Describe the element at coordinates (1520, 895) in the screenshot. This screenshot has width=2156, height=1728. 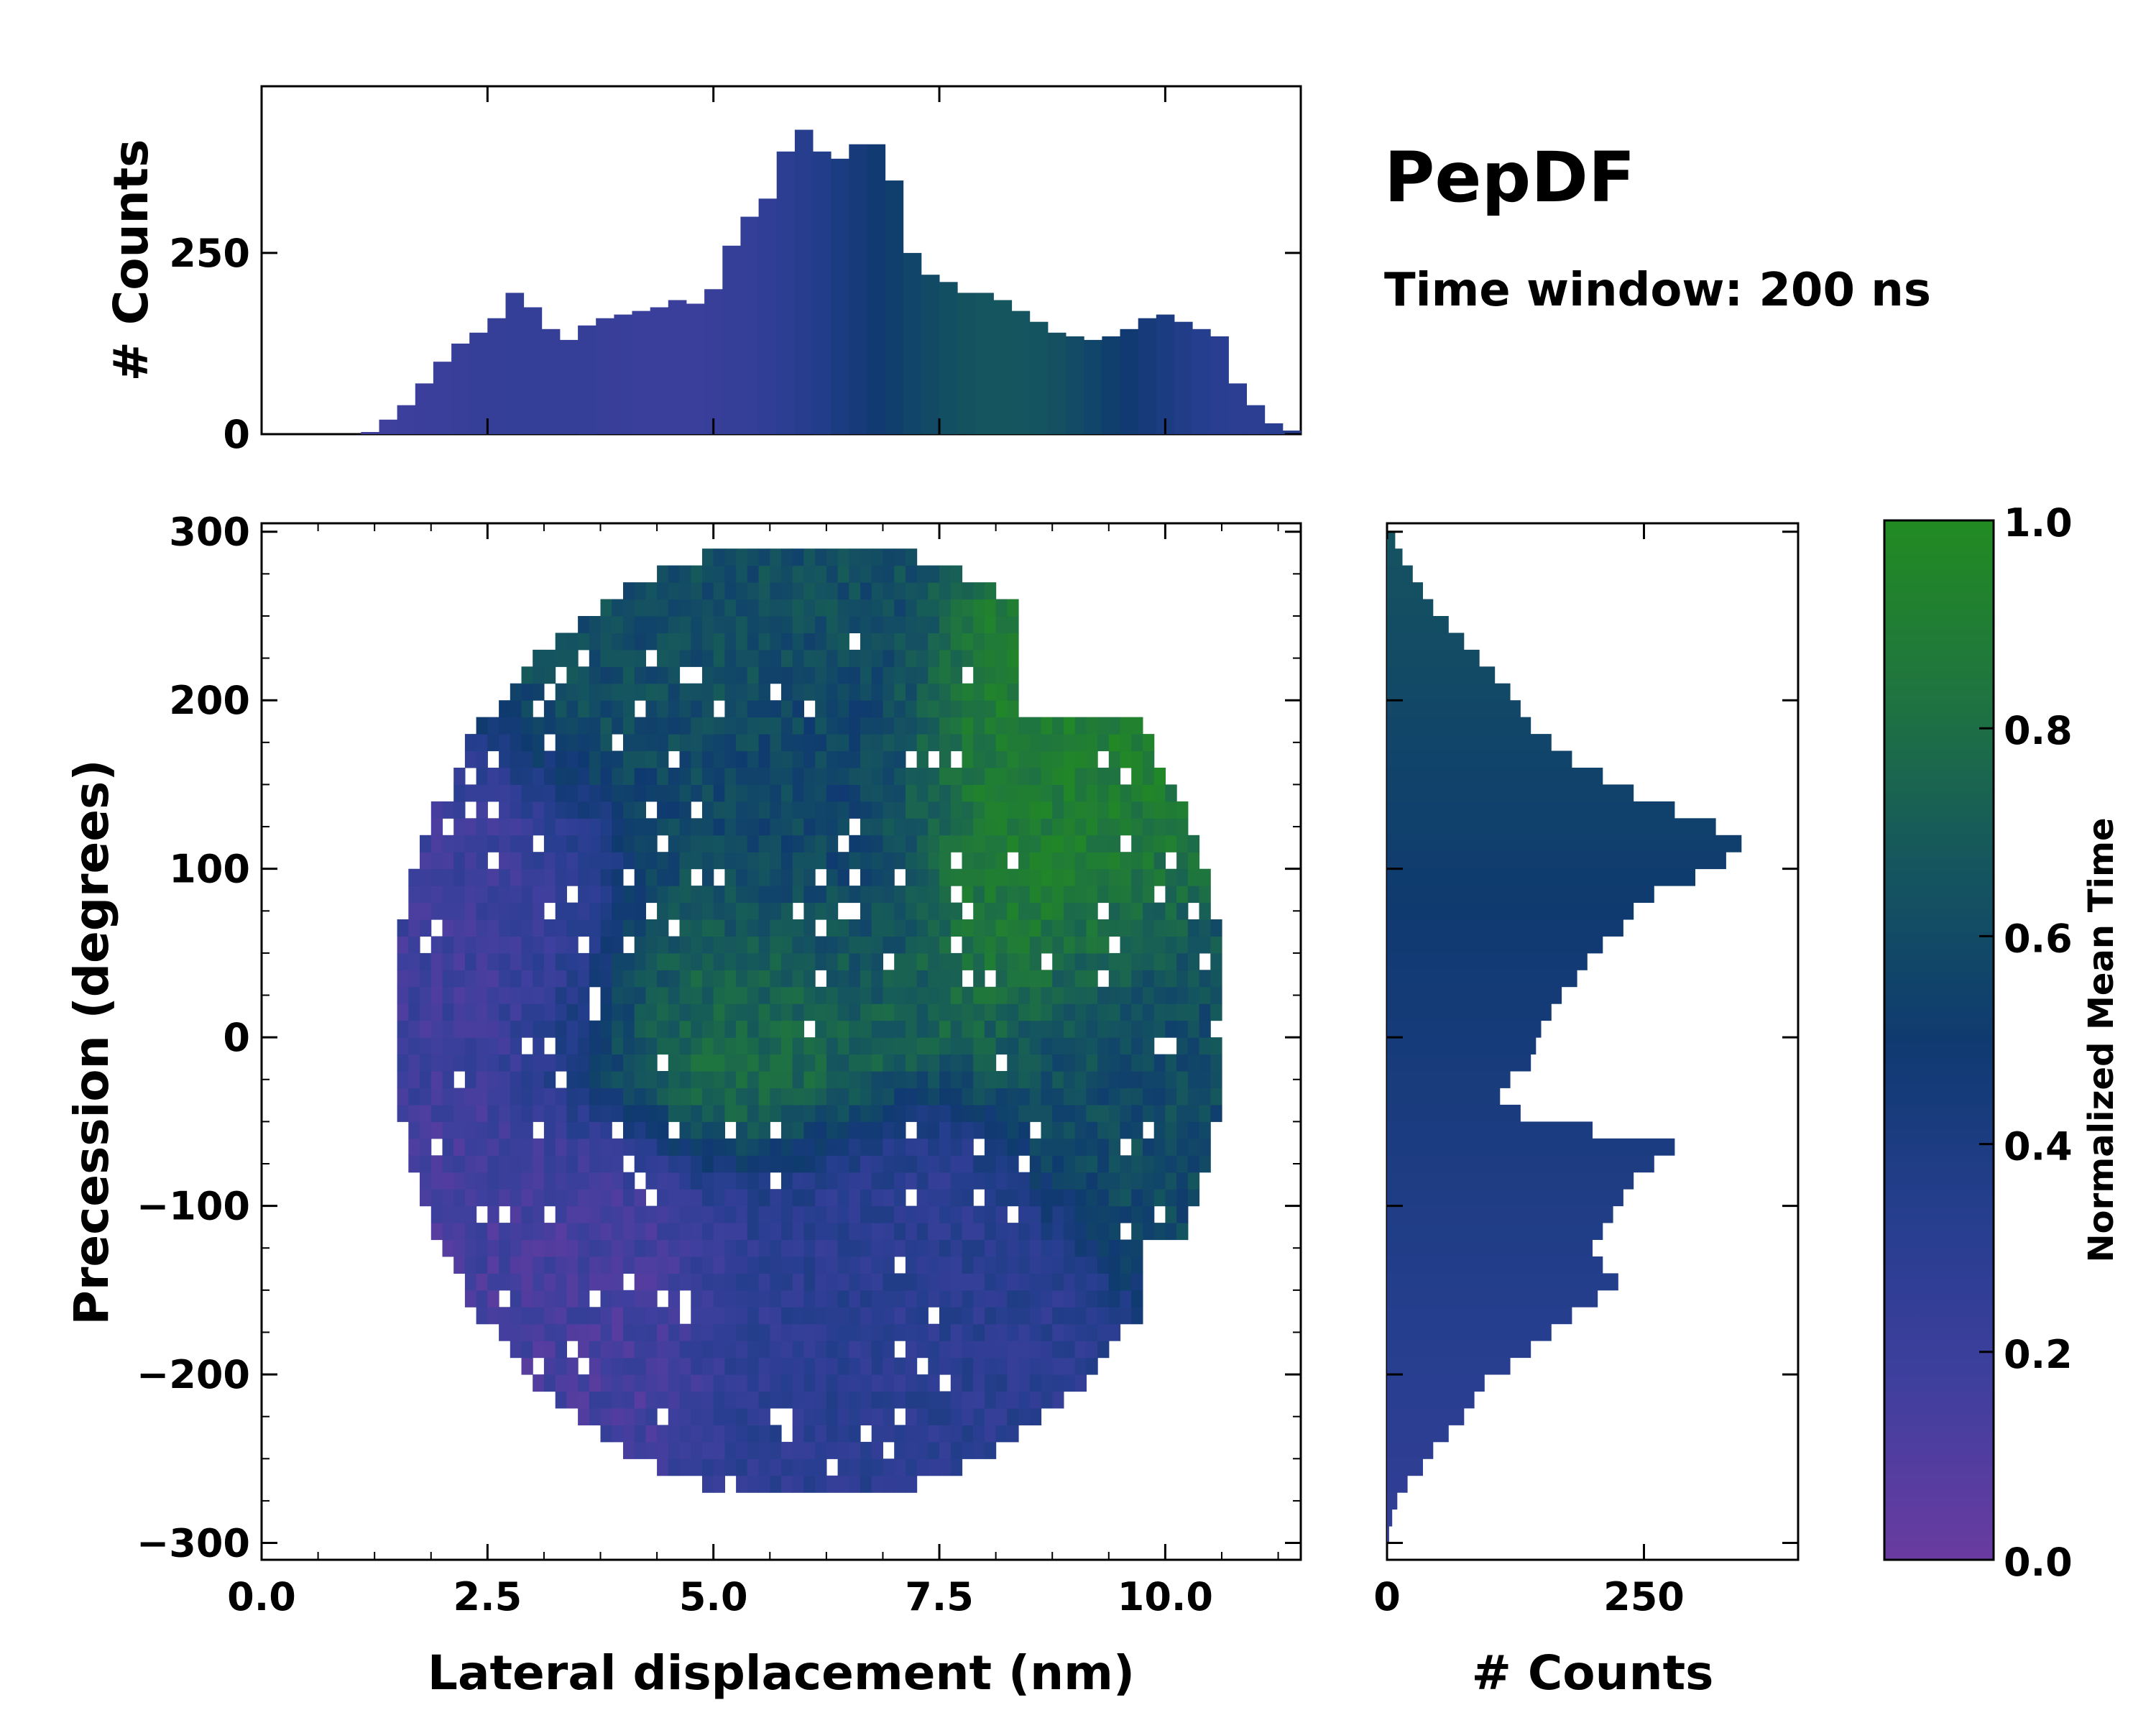
I see `right-histogram-bar` at that location.